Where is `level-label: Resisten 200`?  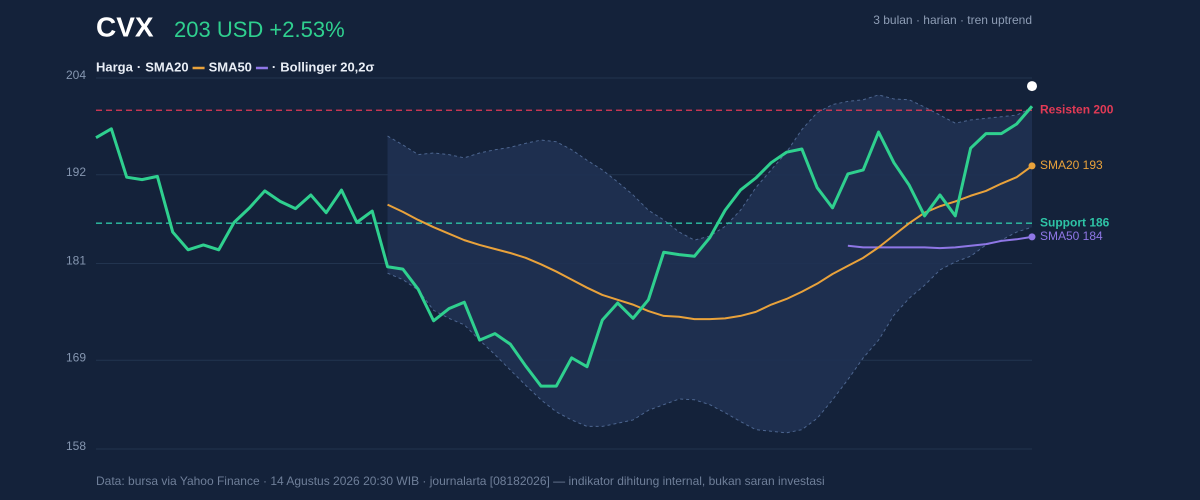 level-label: Resisten 200 is located at coordinates (1077, 109).